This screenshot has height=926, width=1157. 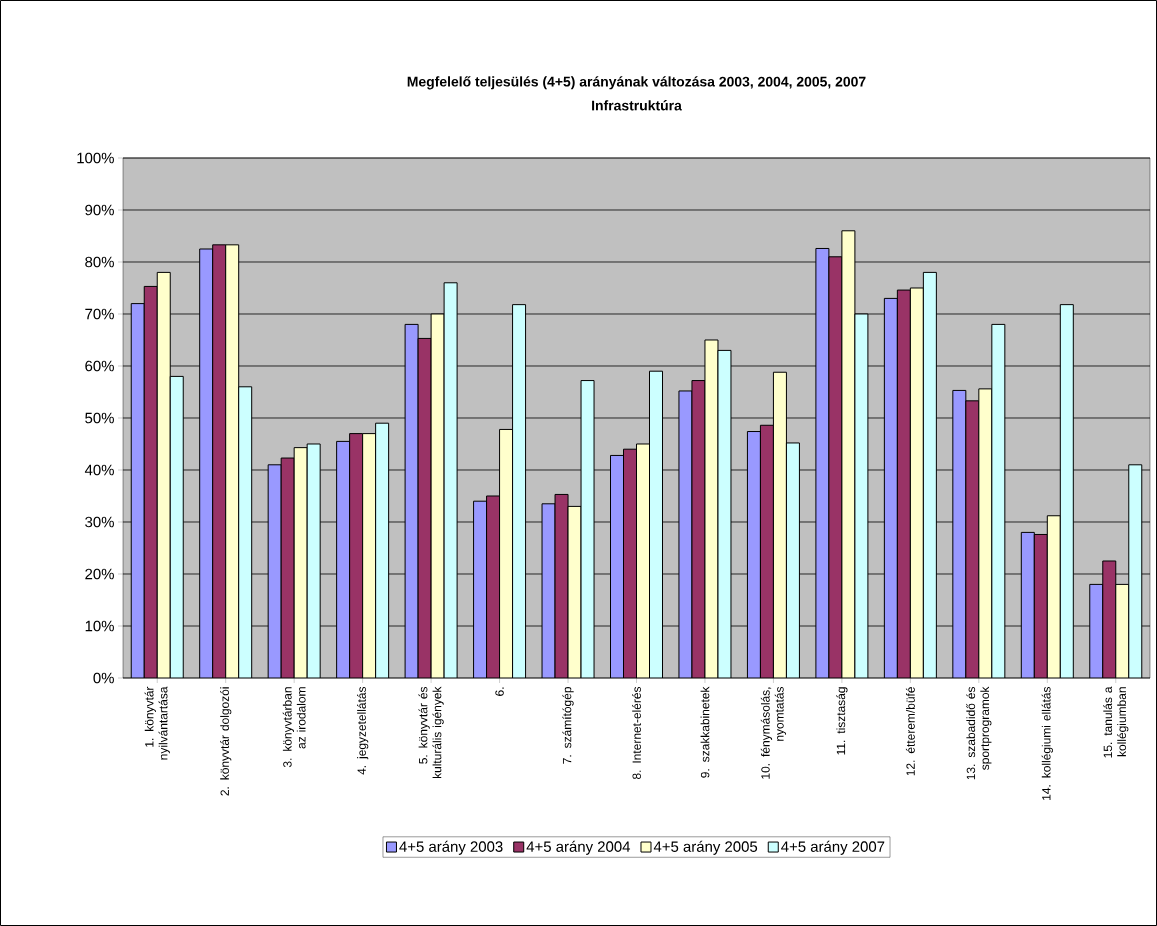 What do you see at coordinates (1047, 743) in the screenshot?
I see `x-tick-label: 14. kollégiumi ellátás` at bounding box center [1047, 743].